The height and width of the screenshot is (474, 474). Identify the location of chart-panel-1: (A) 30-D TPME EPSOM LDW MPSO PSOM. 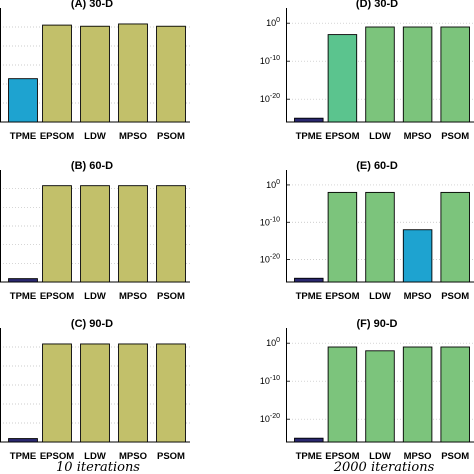
(95, 71).